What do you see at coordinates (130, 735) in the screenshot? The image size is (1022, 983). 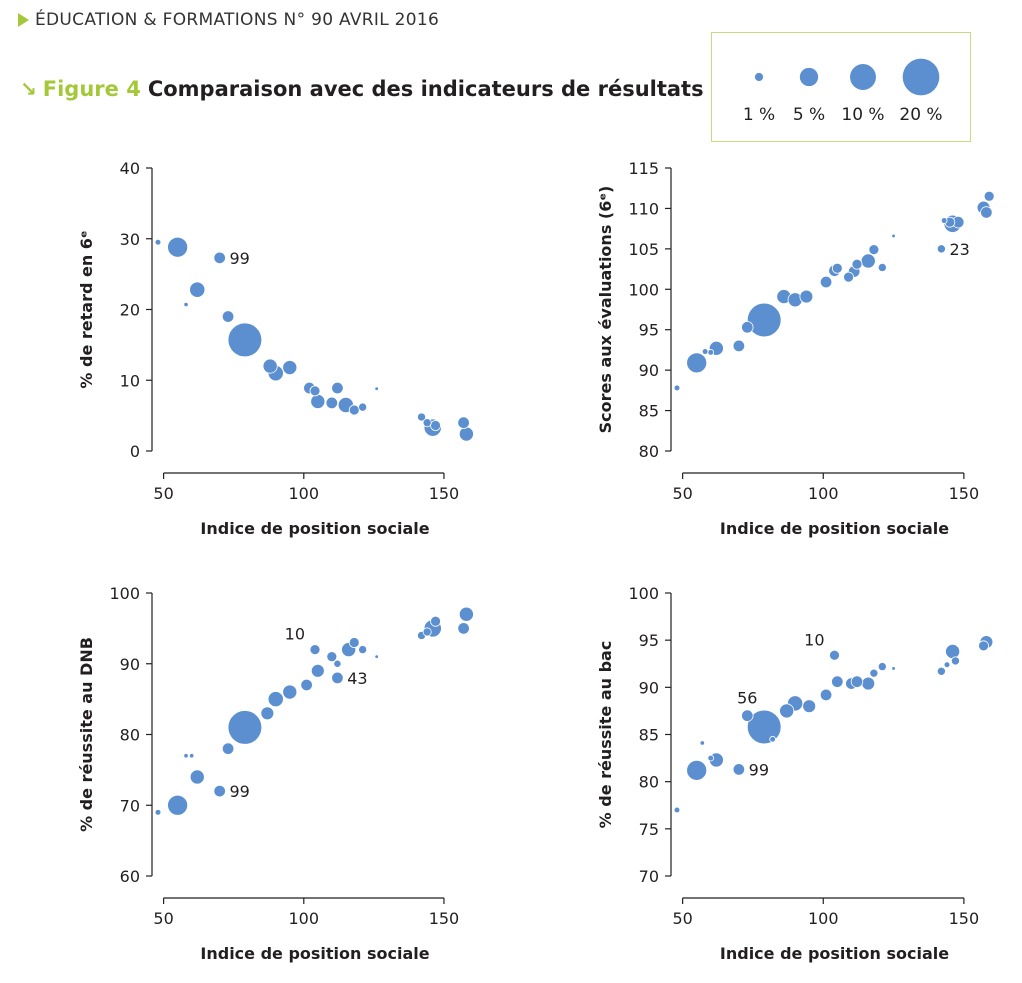 I see `y-tick-label: 80` at bounding box center [130, 735].